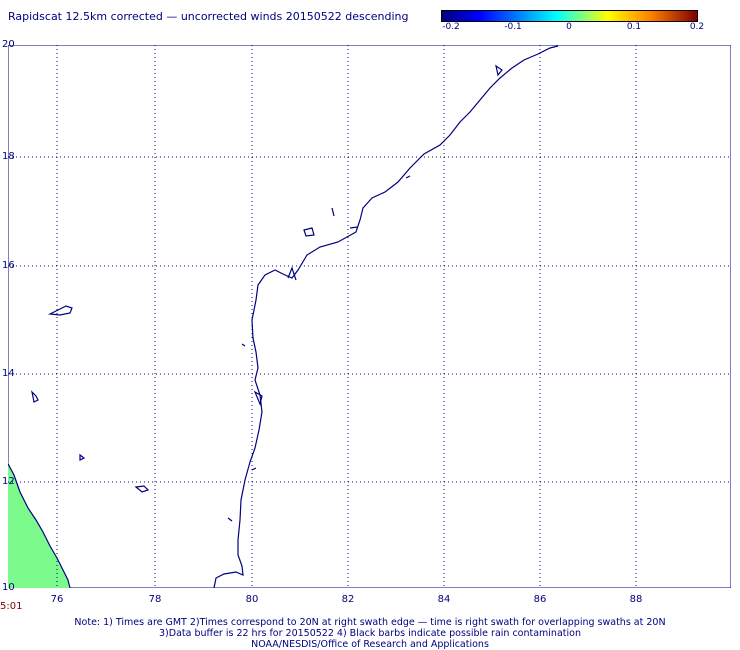 The height and width of the screenshot is (650, 740). I want to click on lat-label: 16, so click(8, 265).